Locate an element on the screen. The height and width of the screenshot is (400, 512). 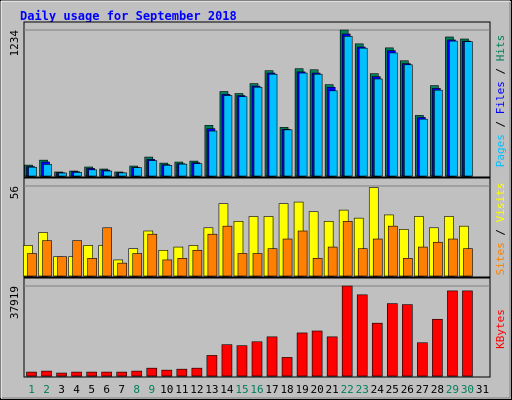
x-tick-label: 7 is located at coordinates (121, 389).